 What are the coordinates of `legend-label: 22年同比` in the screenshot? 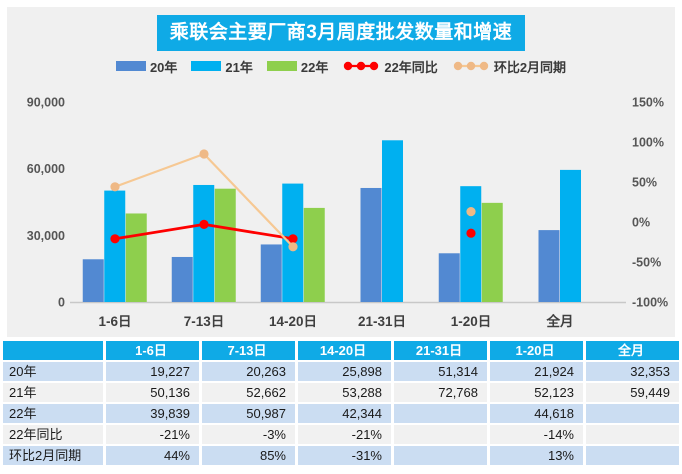 It's located at (411, 67).